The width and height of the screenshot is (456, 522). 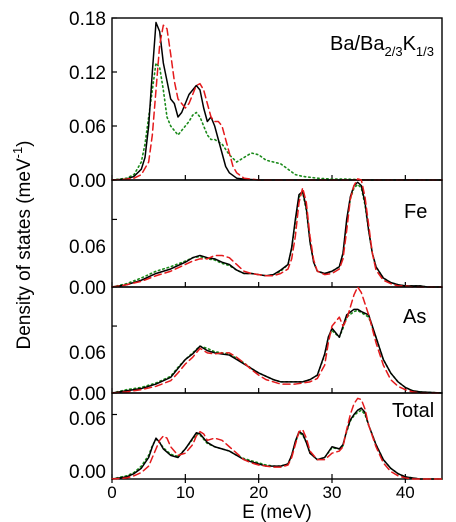 What do you see at coordinates (277, 351) in the screenshot?
I see `panel-3-series-black-solid` at bounding box center [277, 351].